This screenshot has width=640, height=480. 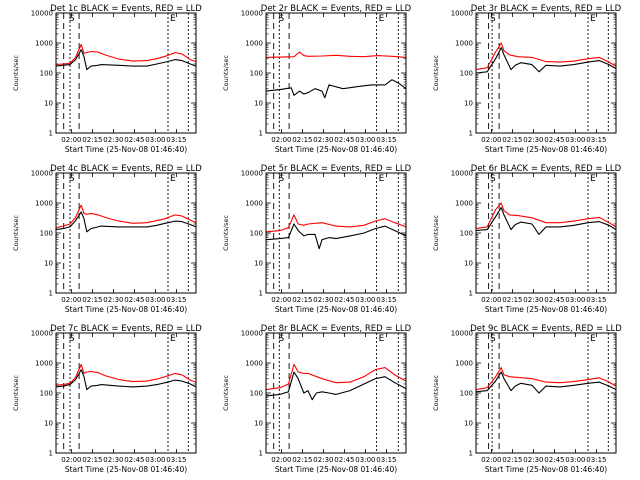 I want to click on panel-title: Det 3r BLACK = Events, RED = LLD, so click(x=546, y=9).